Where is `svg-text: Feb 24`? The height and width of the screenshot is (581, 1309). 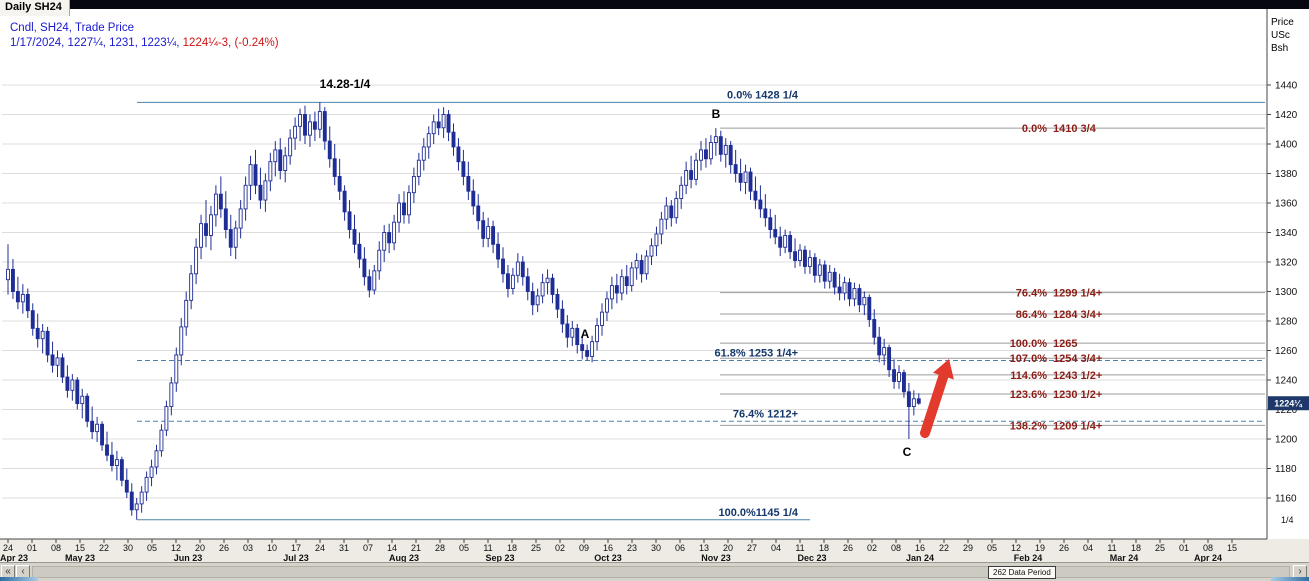
svg-text: Feb 24 is located at coordinates (1028, 558).